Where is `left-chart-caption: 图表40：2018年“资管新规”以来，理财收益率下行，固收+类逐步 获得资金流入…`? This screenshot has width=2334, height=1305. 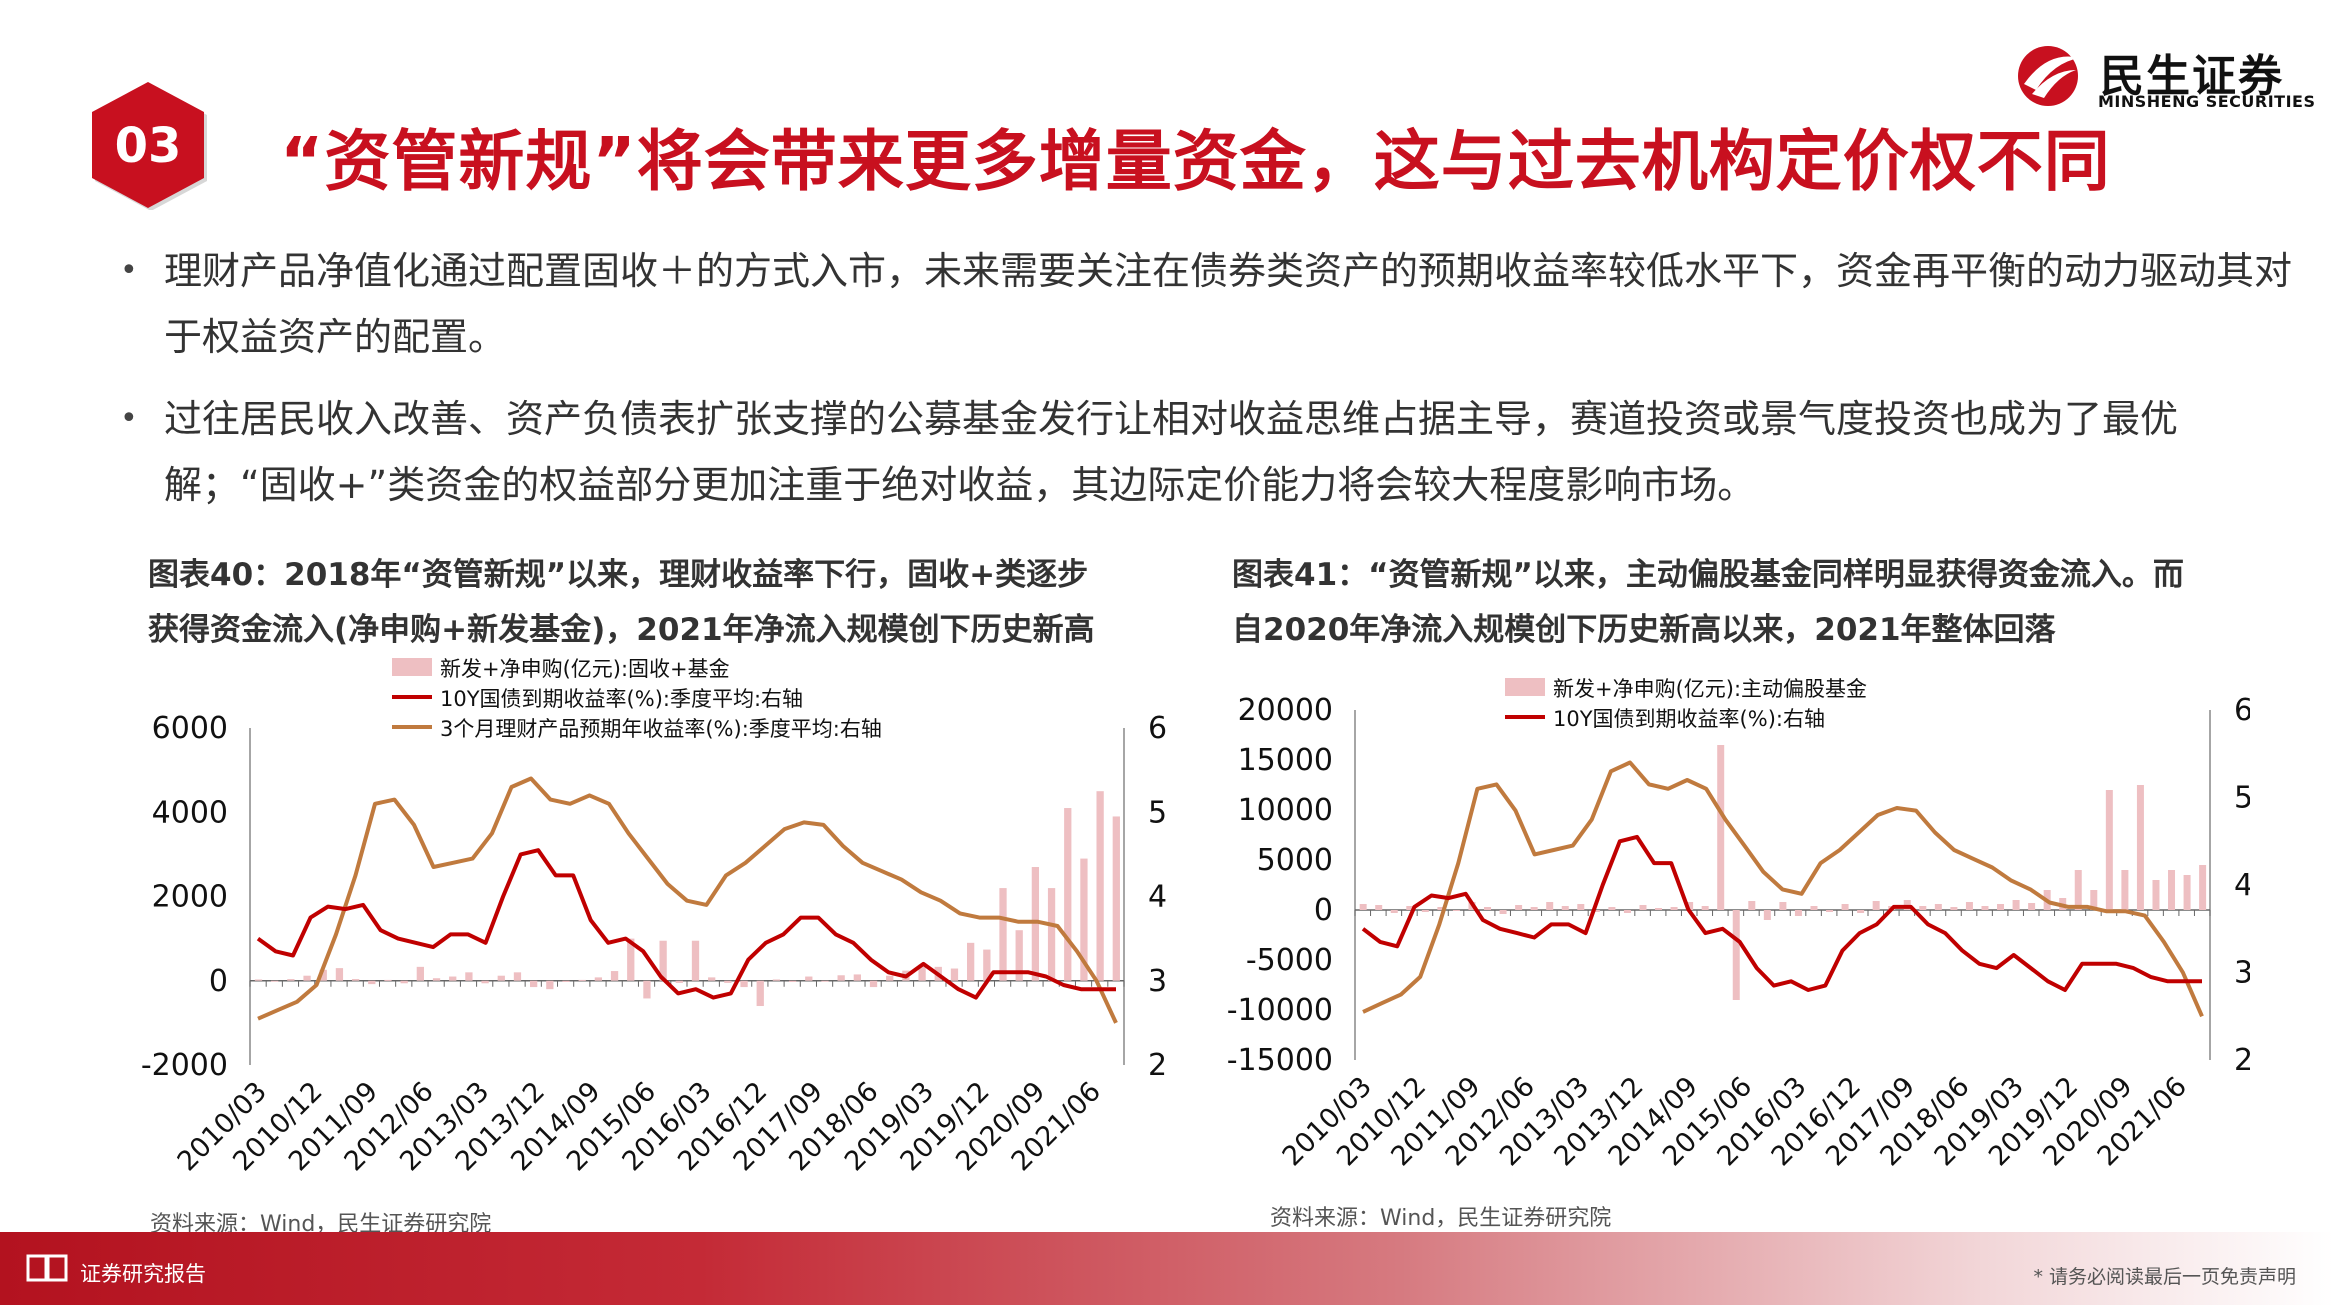 left-chart-caption: 图表40：2018年“资管新规”以来，理财收益率下行，固收+类逐步 获得资金流入… is located at coordinates (668, 603).